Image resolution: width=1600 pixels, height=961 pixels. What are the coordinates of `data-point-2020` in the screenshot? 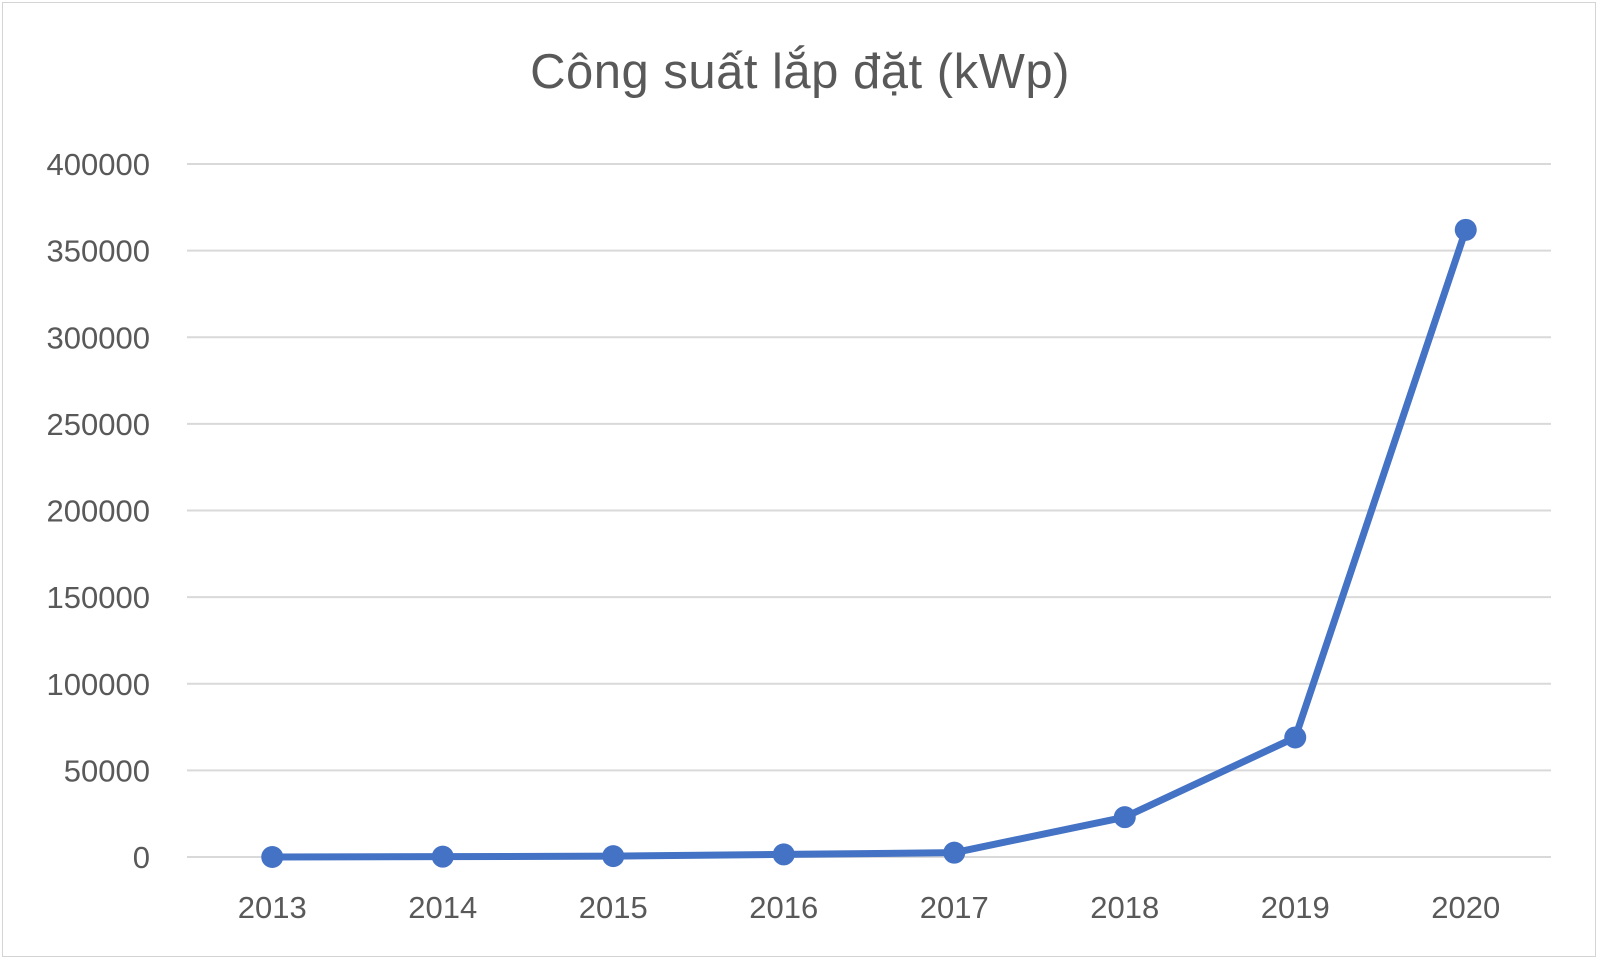 It's located at (1465, 229).